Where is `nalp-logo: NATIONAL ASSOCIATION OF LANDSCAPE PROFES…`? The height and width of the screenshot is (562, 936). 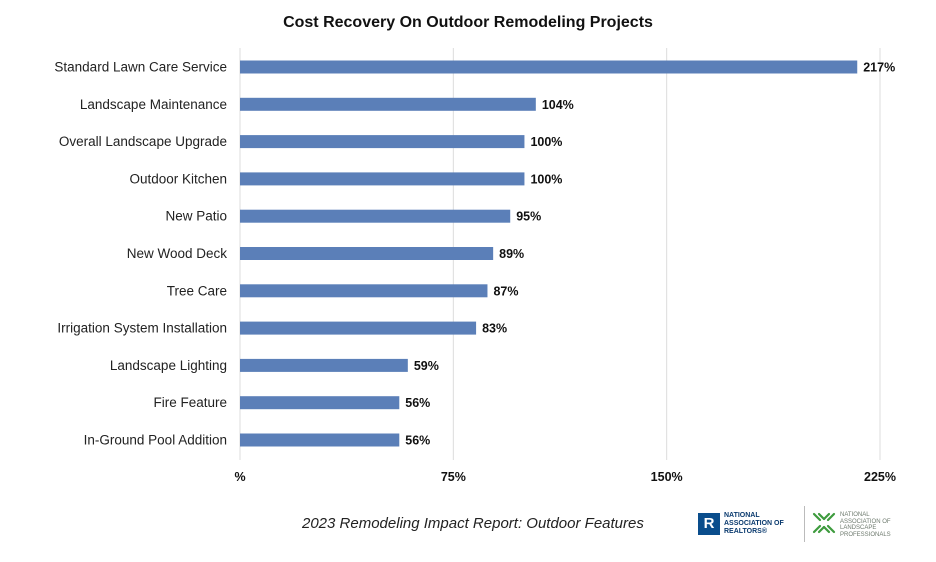
nalp-logo: NATIONAL ASSOCIATION OF LANDSCAPE PROFES… is located at coordinates (867, 525).